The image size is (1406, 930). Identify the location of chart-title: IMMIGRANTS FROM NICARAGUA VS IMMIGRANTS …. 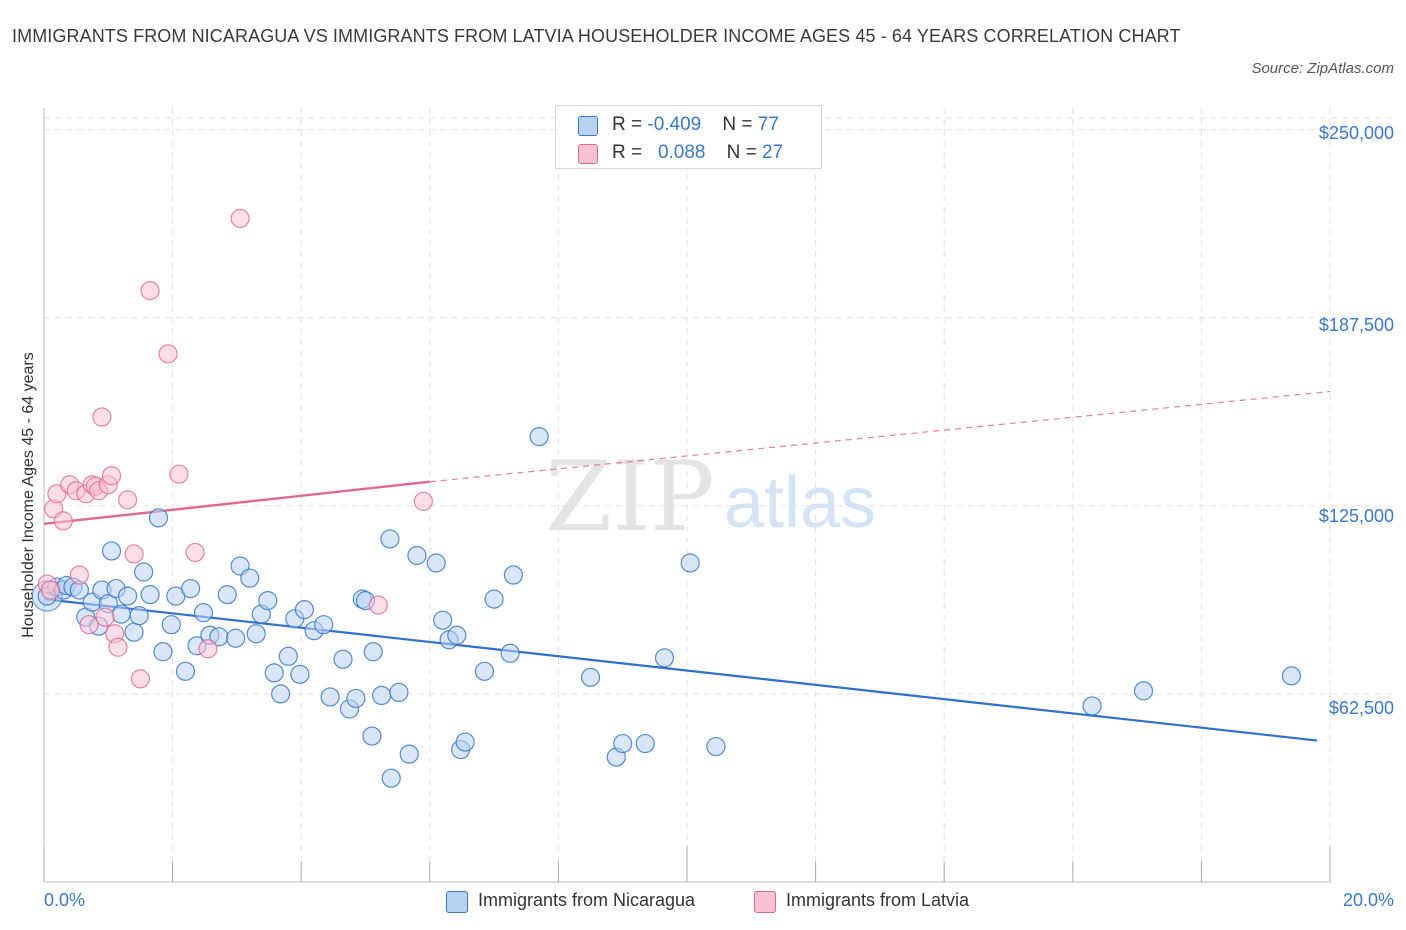
(596, 36).